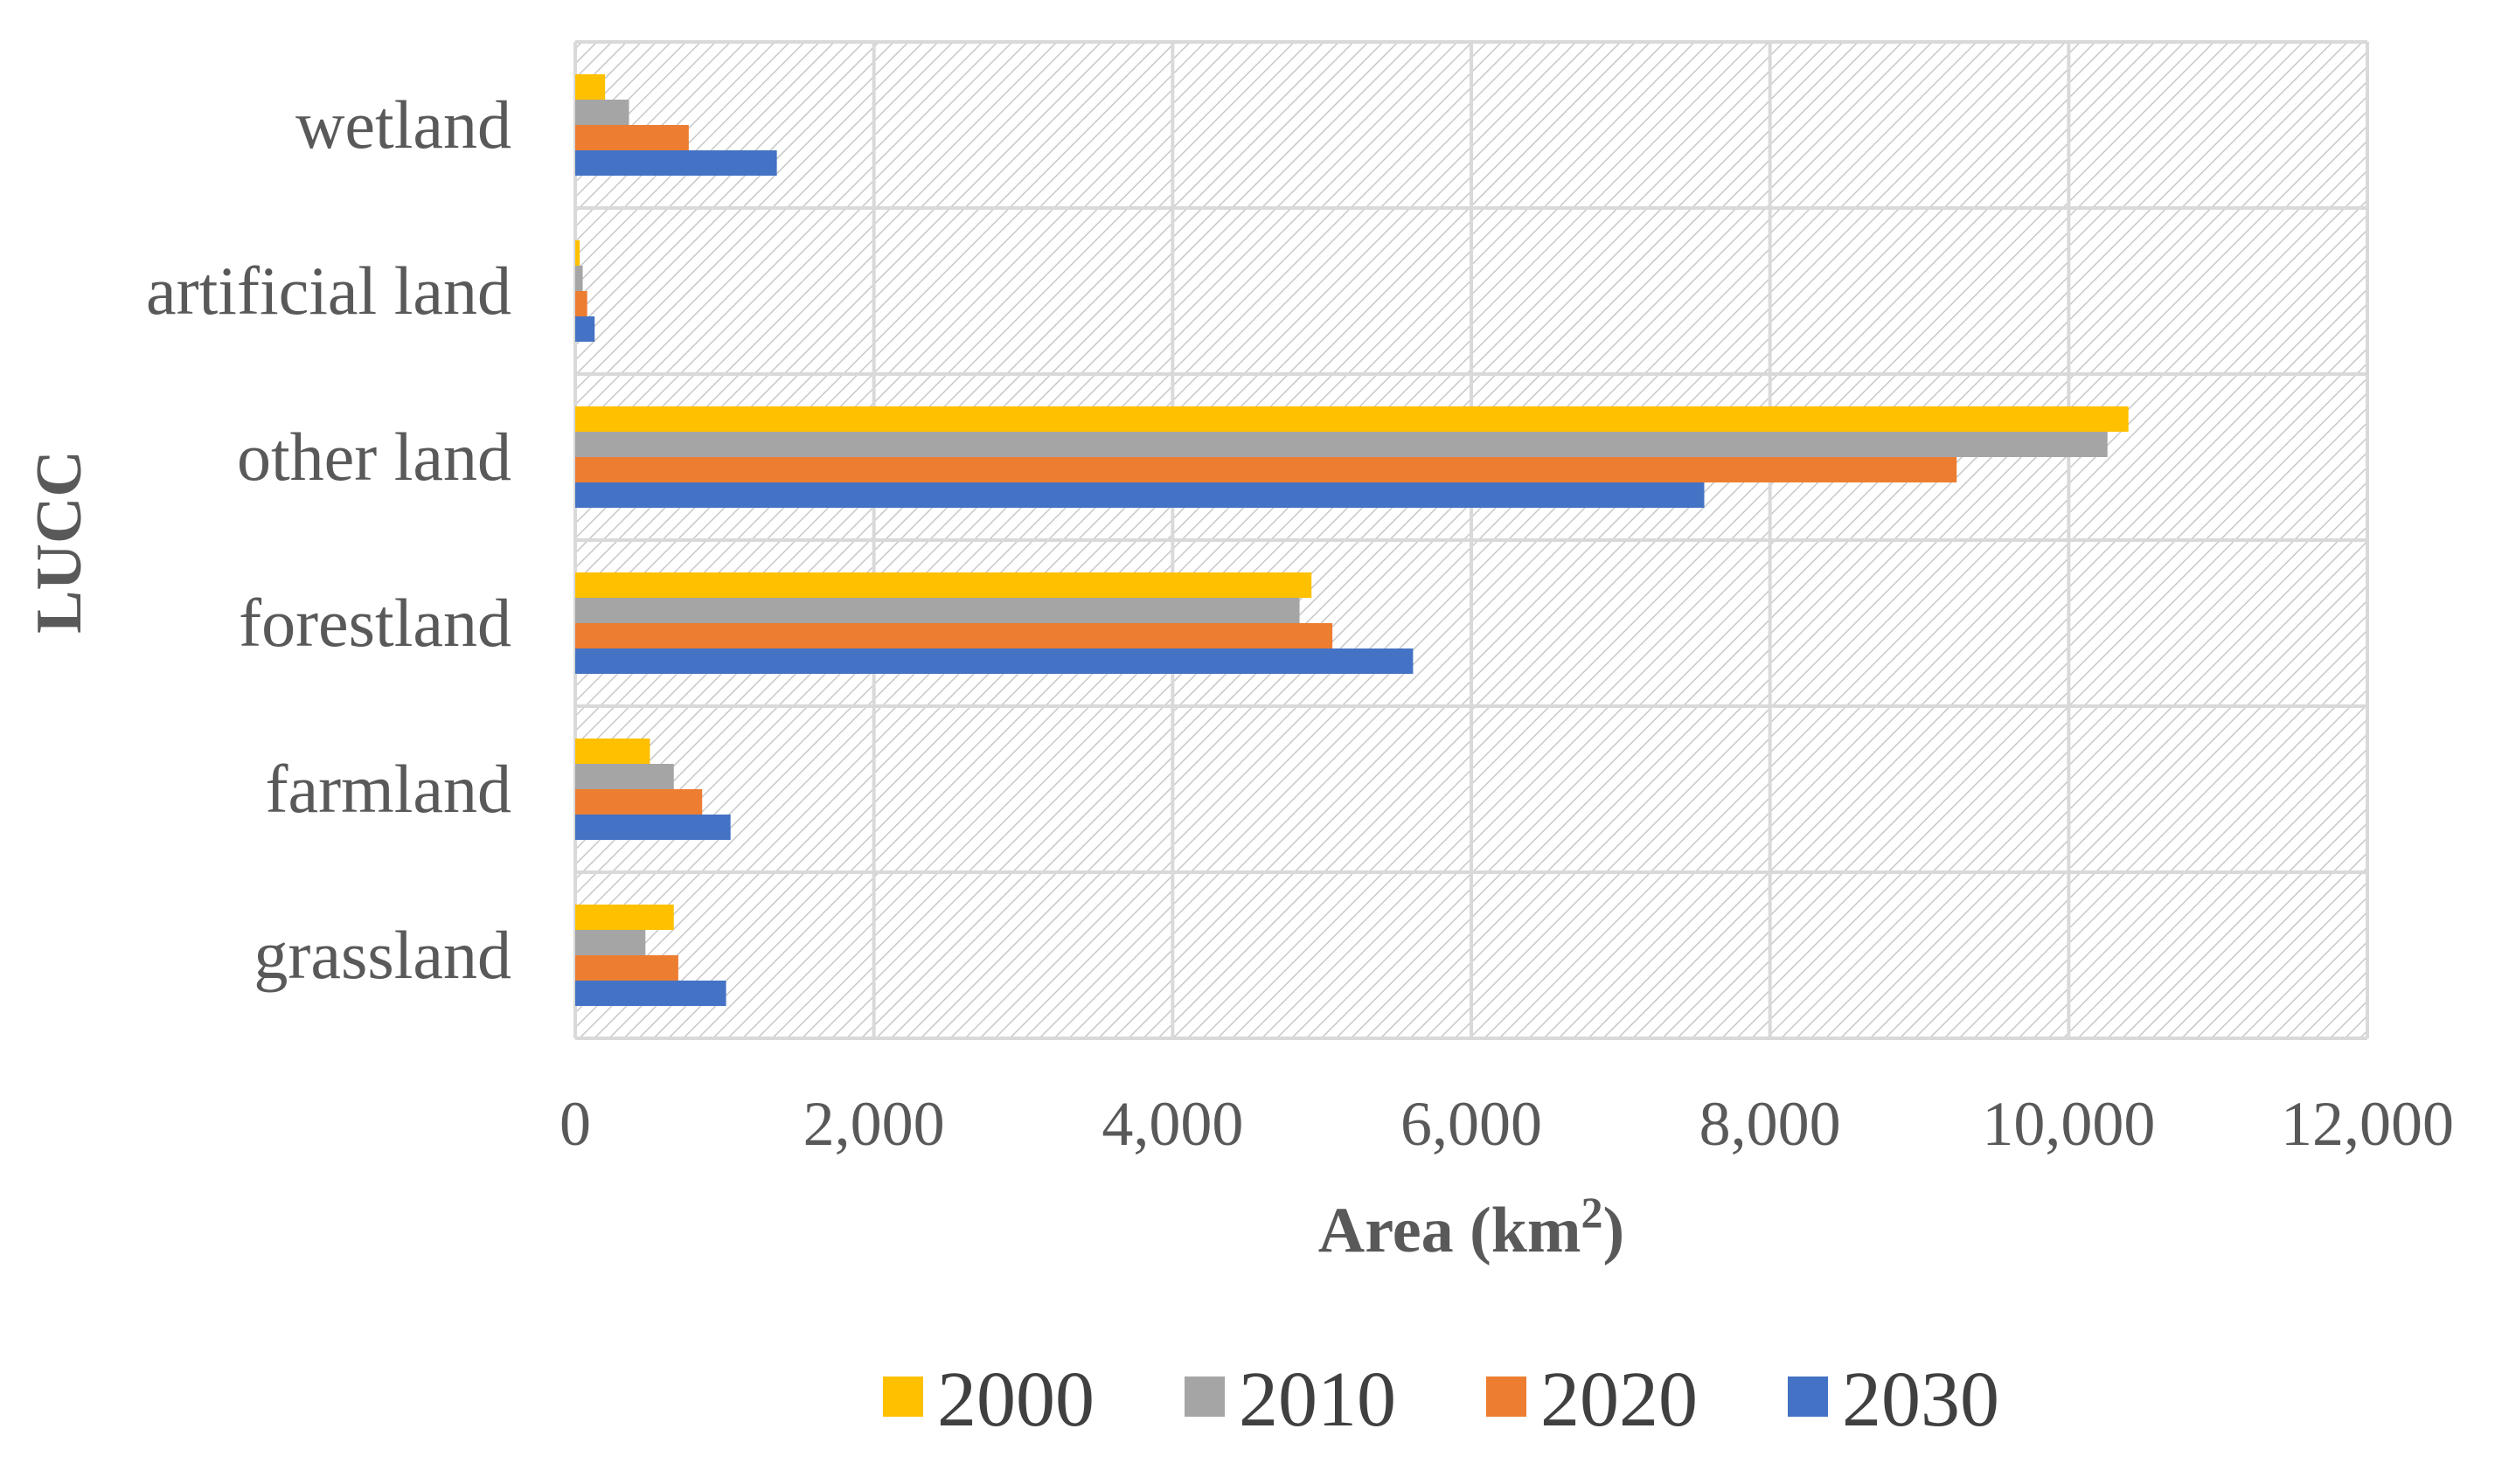 This screenshot has height=1484, width=2495. I want to click on category-label: artificial land, so click(328, 291).